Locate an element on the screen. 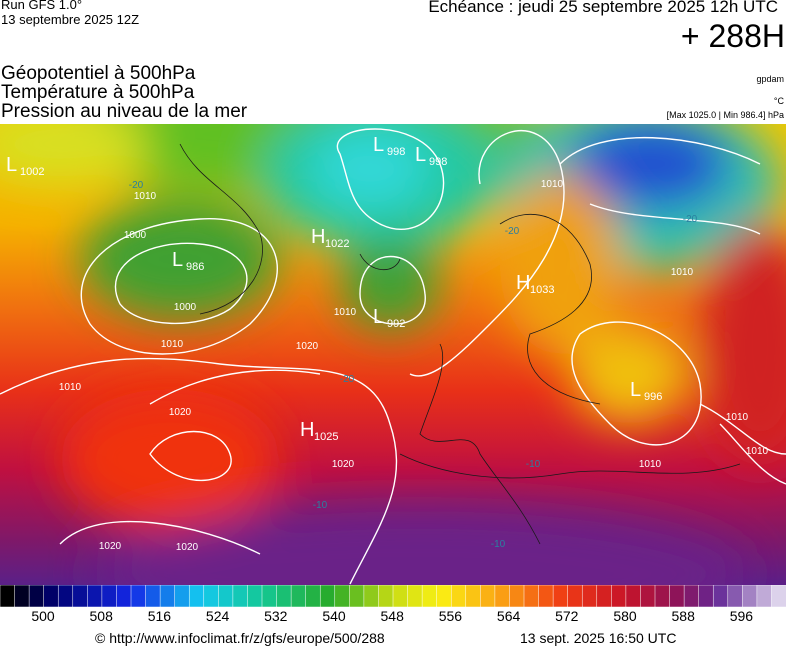 This screenshot has width=786, height=648. center-value: 986 is located at coordinates (195, 267).